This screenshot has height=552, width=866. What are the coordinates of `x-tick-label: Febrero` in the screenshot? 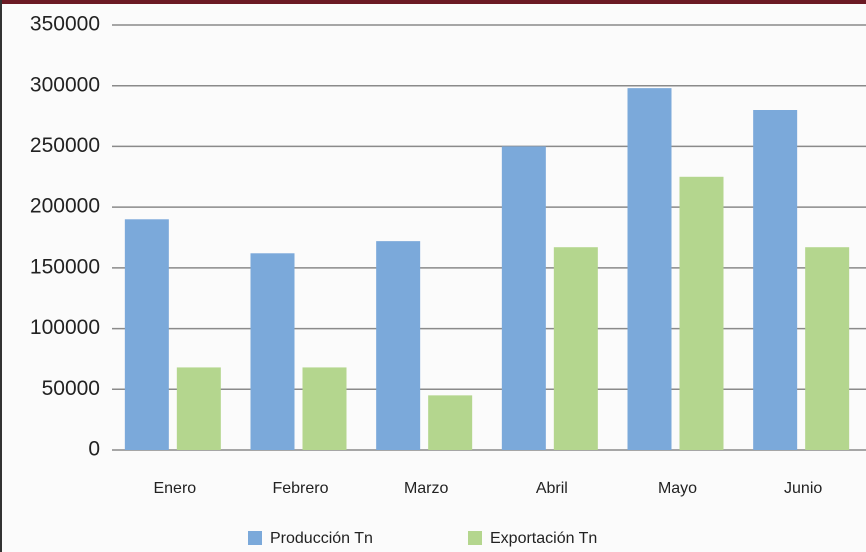 It's located at (300, 488).